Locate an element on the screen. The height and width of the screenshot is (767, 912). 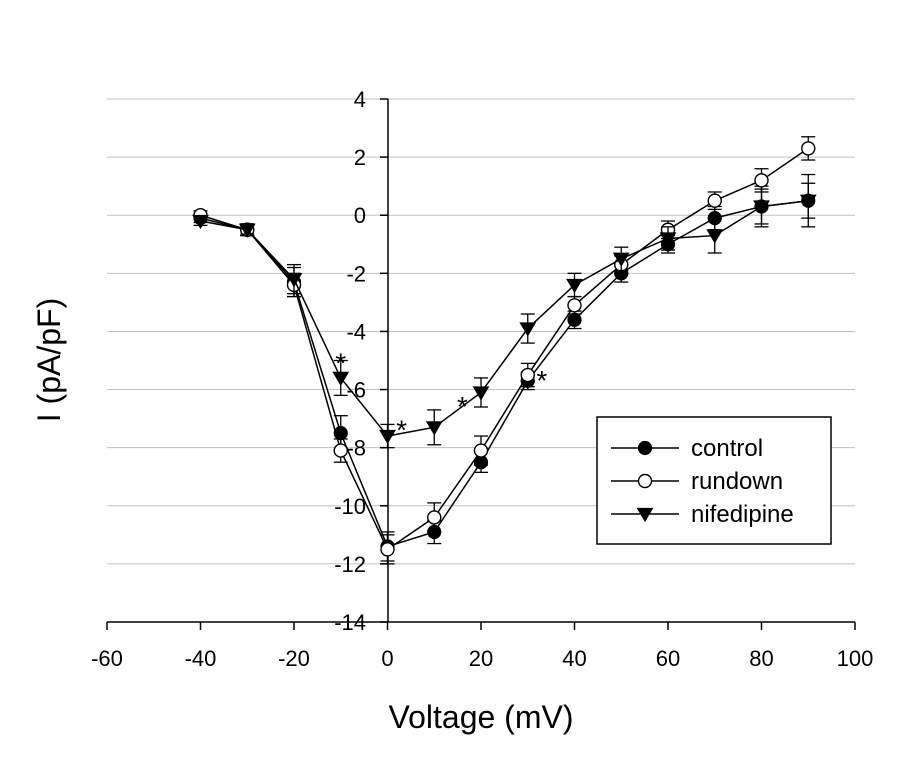
x-tick-label: 80 is located at coordinates (761, 658).